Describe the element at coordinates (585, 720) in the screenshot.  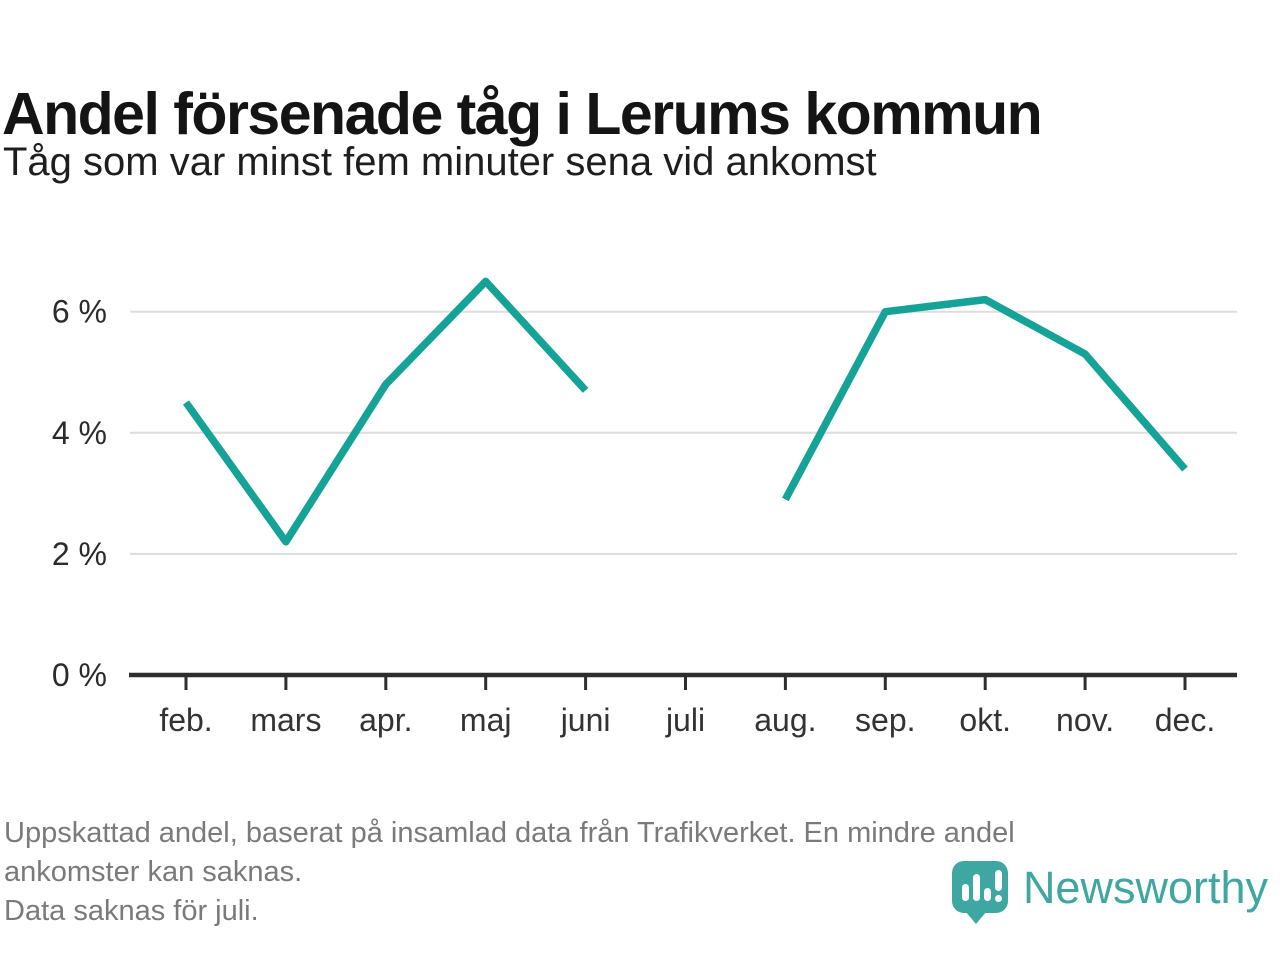
I see `x-tick-label: juni` at that location.